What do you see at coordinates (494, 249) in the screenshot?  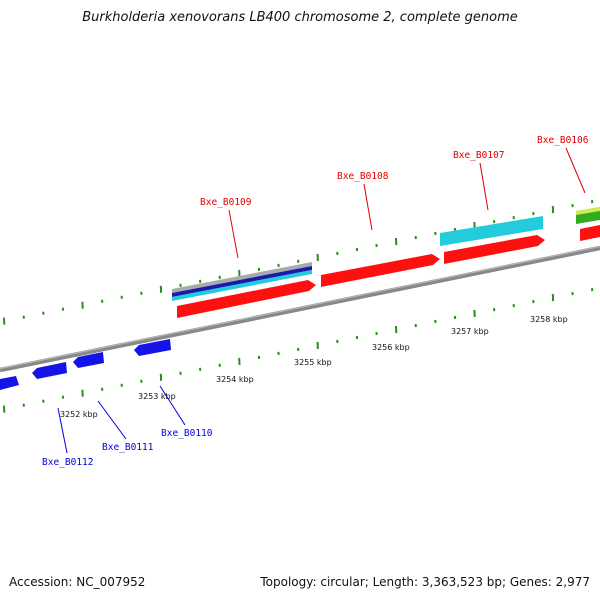 I see `cds-b0107` at bounding box center [494, 249].